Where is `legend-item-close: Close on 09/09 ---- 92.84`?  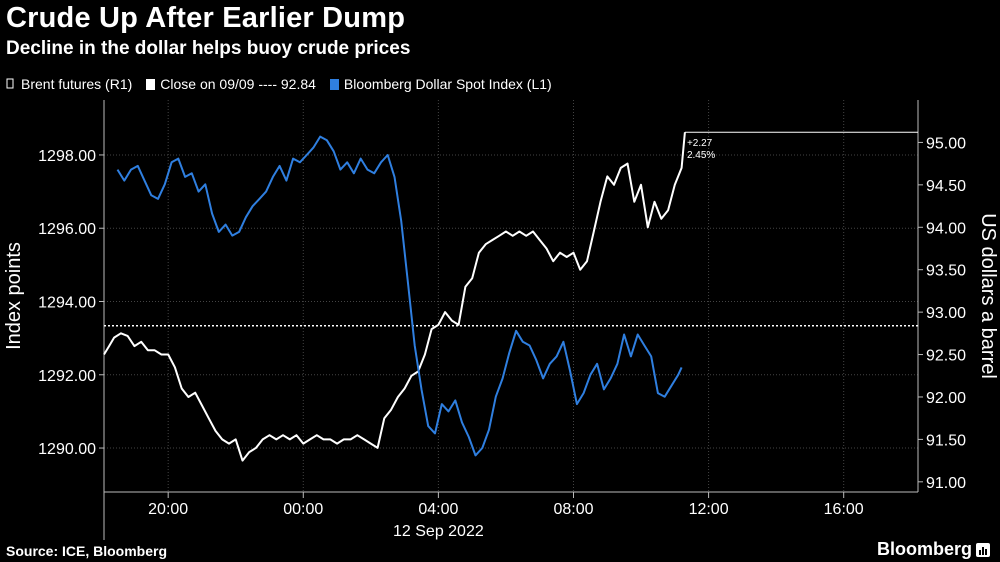 legend-item-close: Close on 09/09 ---- 92.84 is located at coordinates (231, 84).